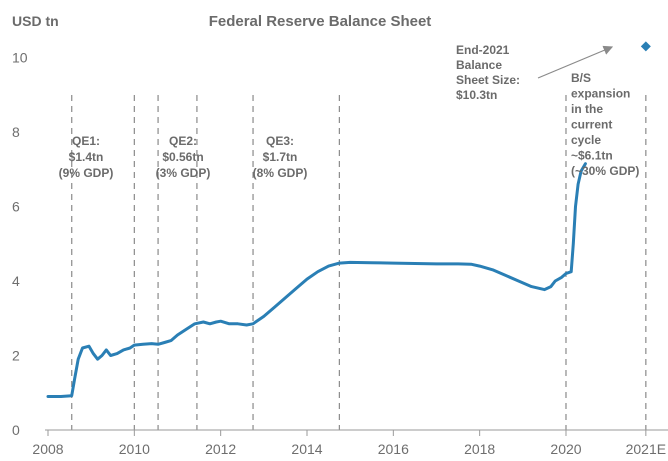 This screenshot has width=668, height=461. I want to click on bs-expansion-annotation-line: cycle, so click(586, 140).